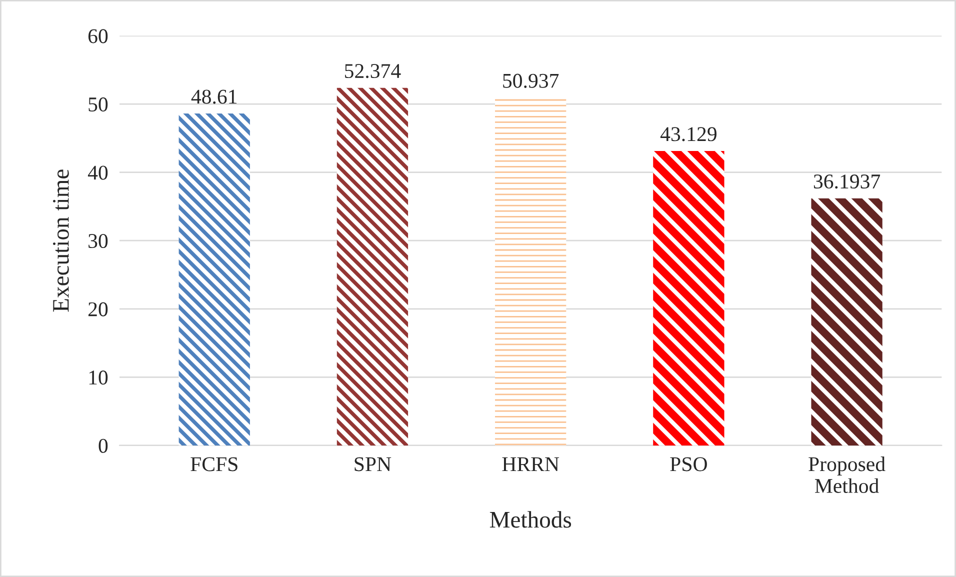  What do you see at coordinates (214, 464) in the screenshot?
I see `x-tick-label: FCFS` at bounding box center [214, 464].